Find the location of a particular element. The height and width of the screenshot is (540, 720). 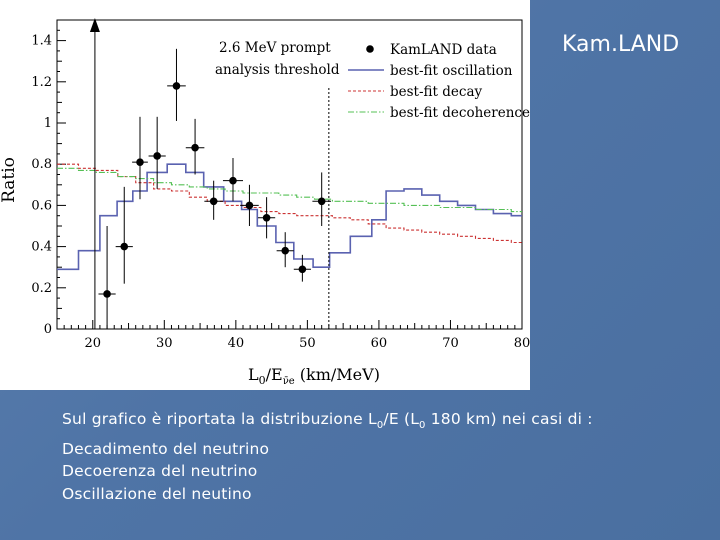

slide-title: Kam.LAND is located at coordinates (621, 44).